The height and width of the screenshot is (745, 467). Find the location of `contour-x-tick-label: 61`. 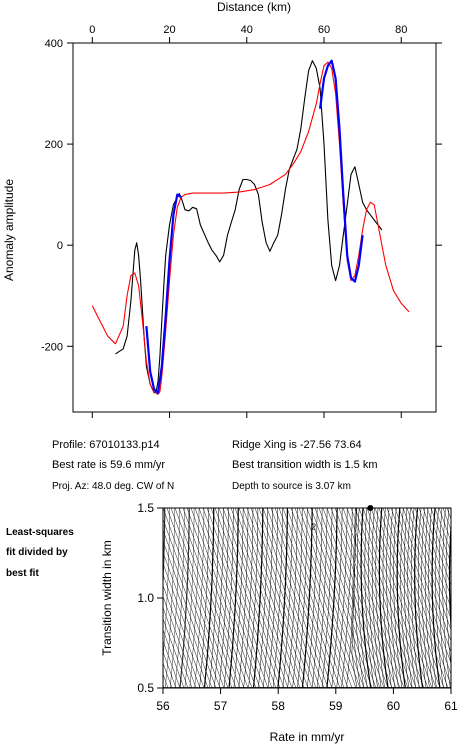

contour-x-tick-label: 61 is located at coordinates (451, 706).